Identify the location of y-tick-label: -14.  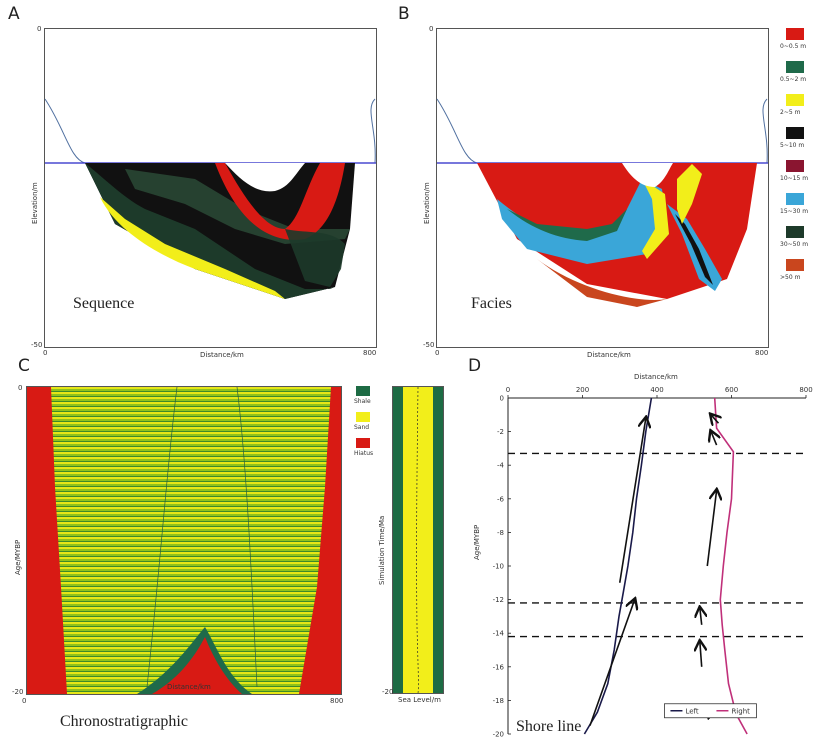
(499, 634).